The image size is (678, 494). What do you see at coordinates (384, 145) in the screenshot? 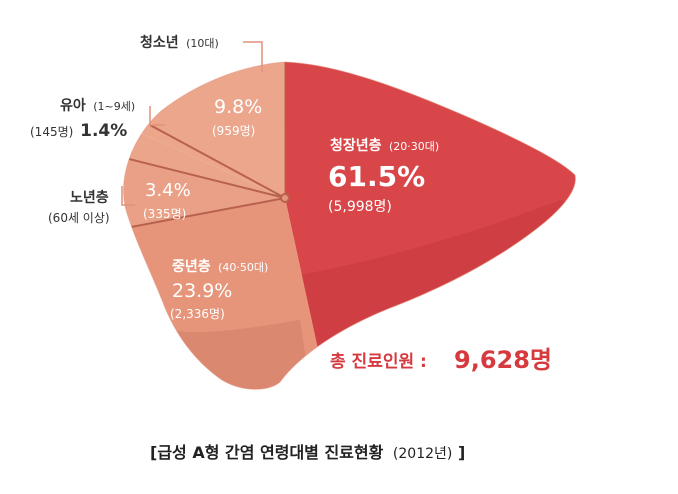
I see `label-young-adults: 청장년층 (20·30대)` at bounding box center [384, 145].